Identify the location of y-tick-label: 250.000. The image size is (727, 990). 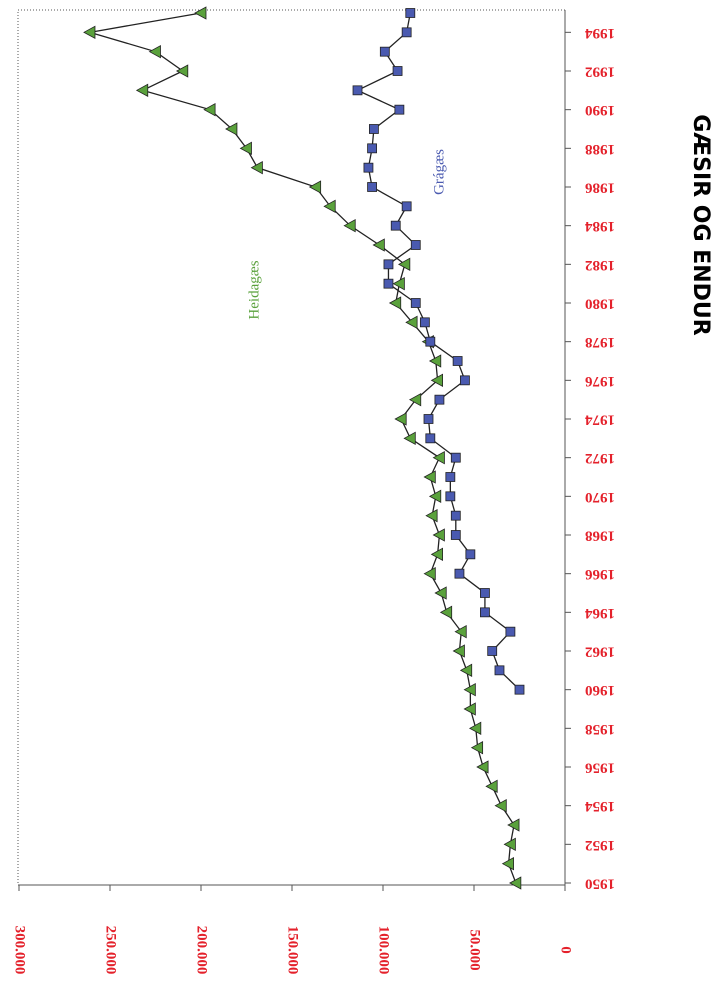
(111, 950).